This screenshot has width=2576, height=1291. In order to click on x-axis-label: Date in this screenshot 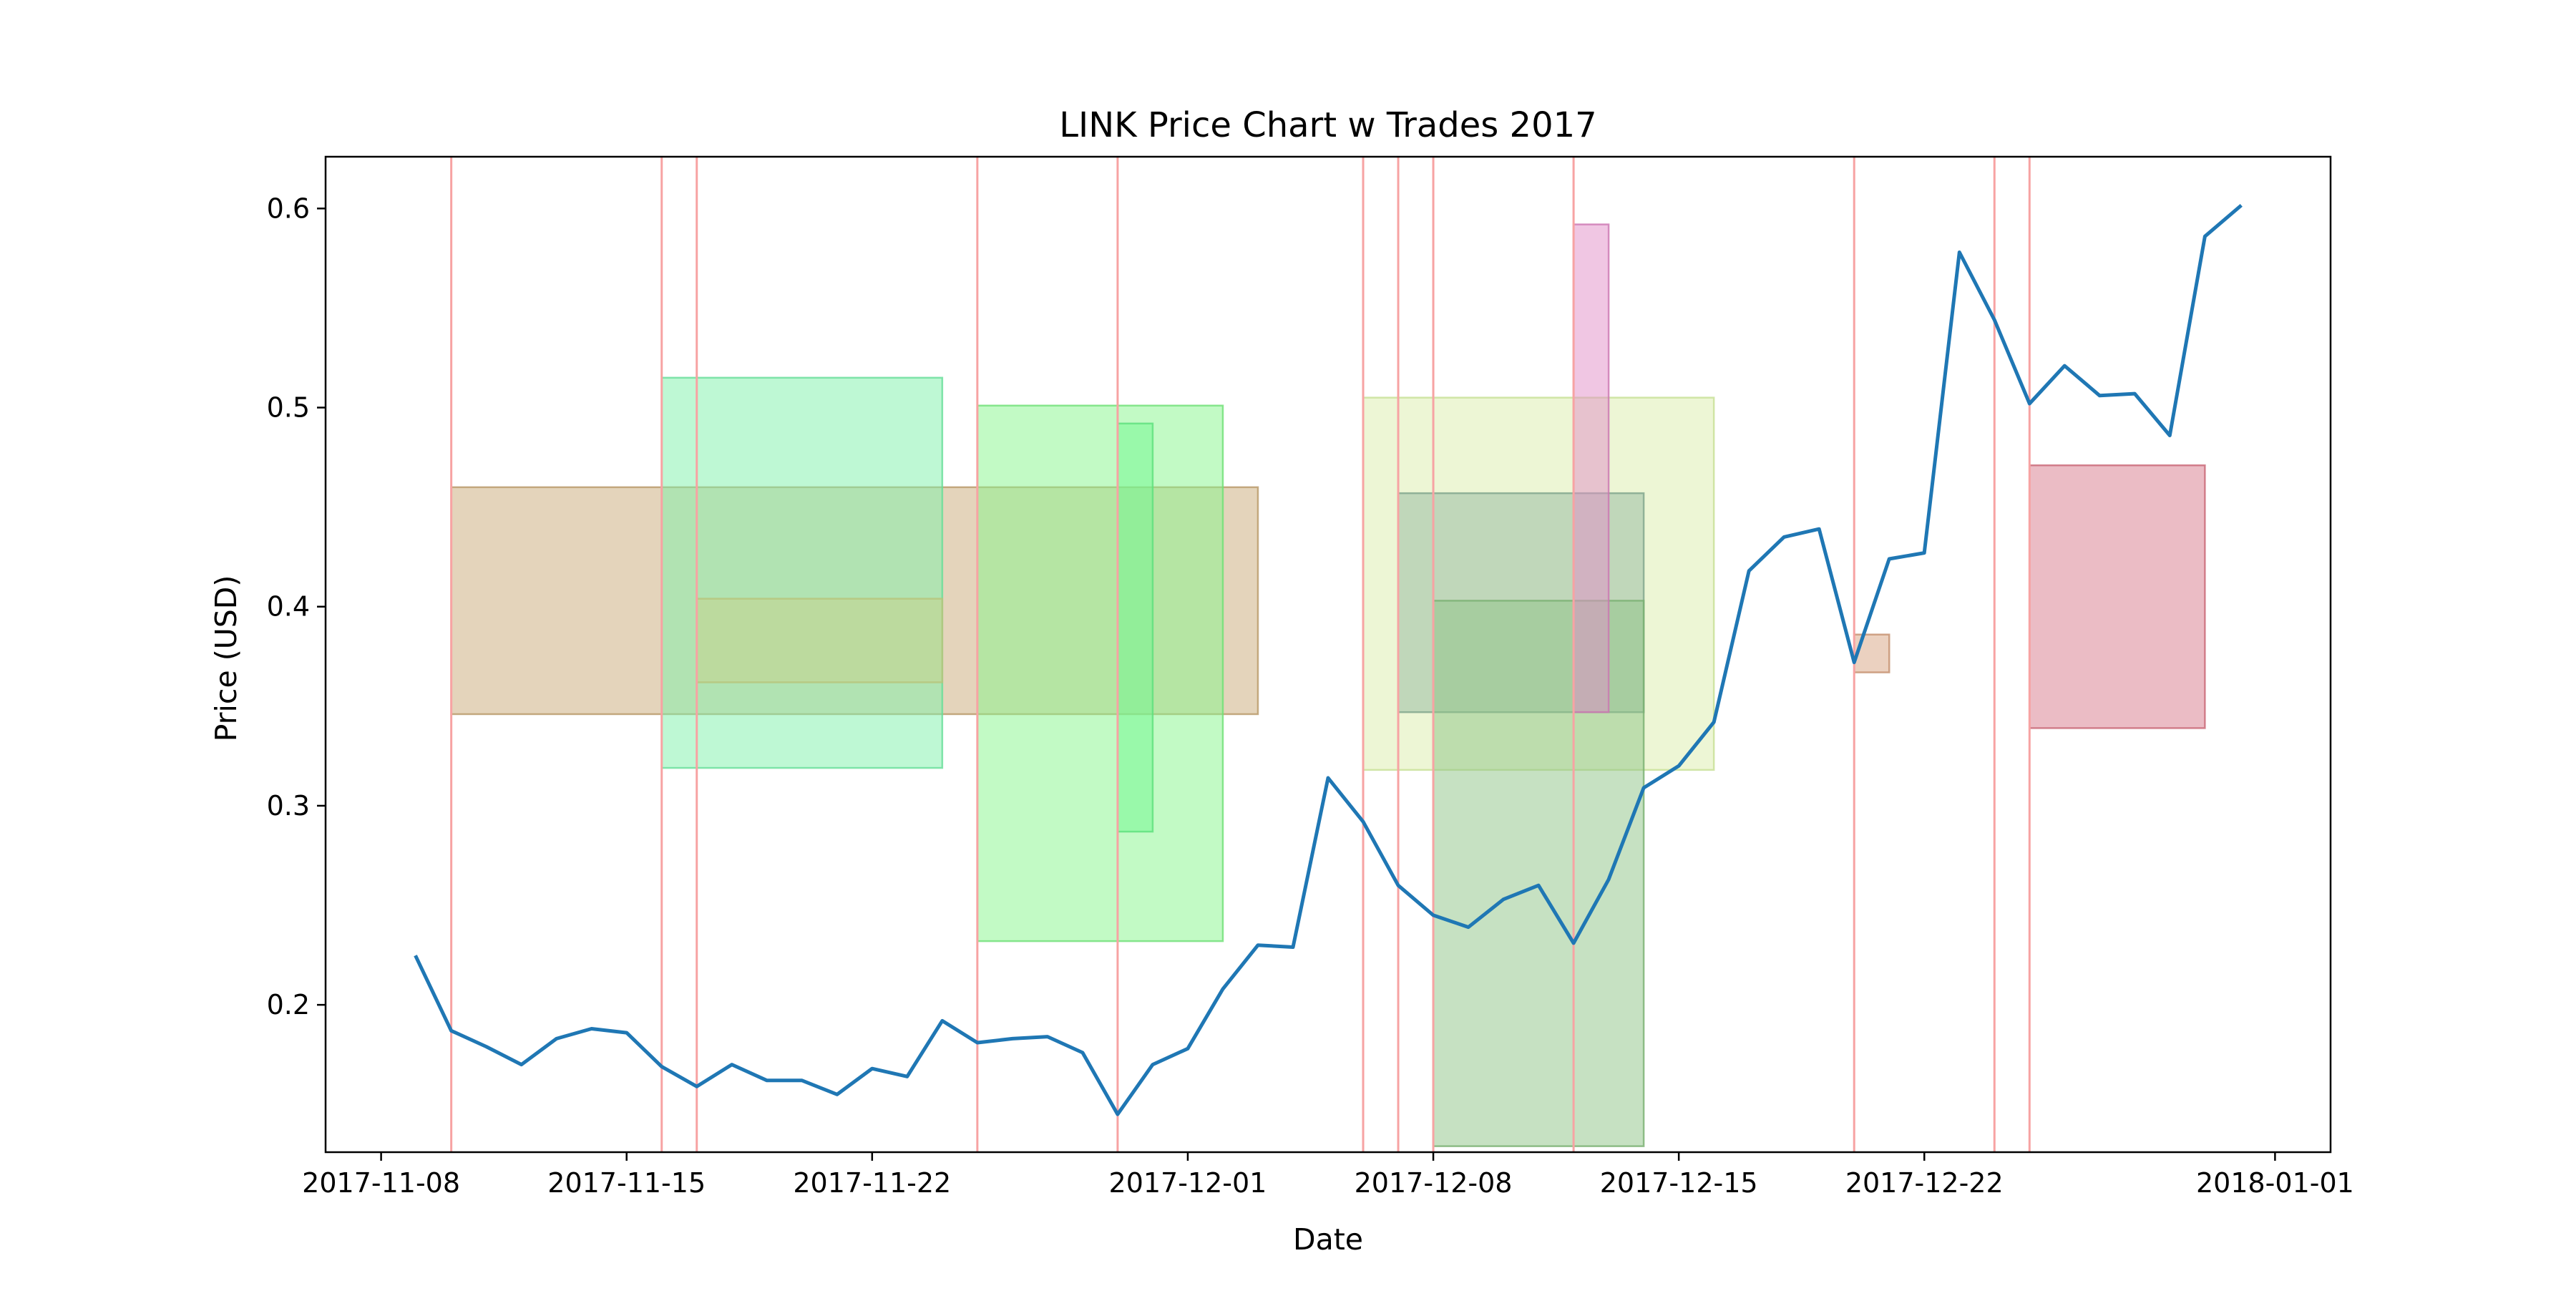, I will do `click(1328, 1239)`.